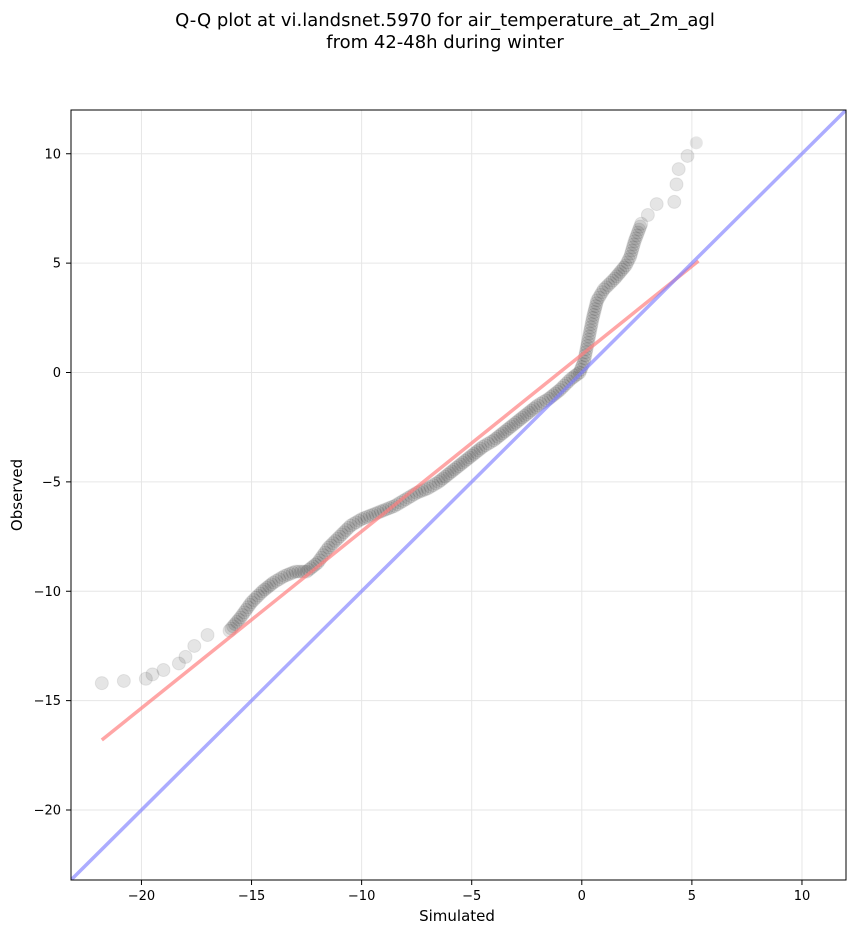 Image resolution: width=854 pixels, height=934 pixels. What do you see at coordinates (251, 896) in the screenshot?
I see `x-tick-label: −15` at bounding box center [251, 896].